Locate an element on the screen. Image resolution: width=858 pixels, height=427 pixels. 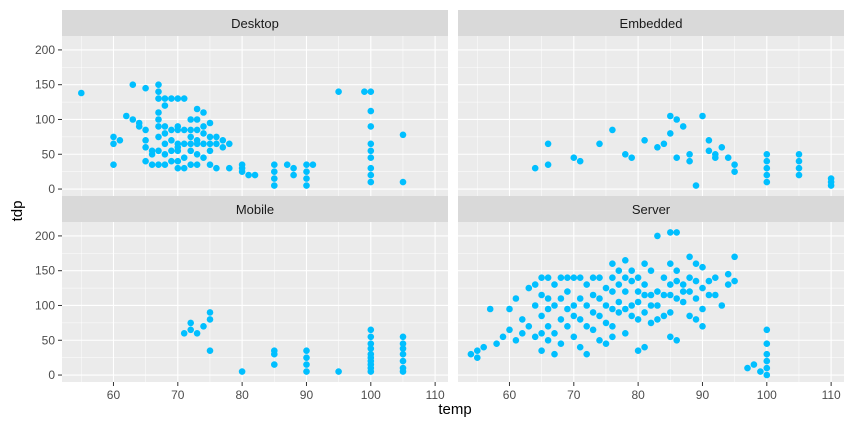
x-tick-label: 70 is located at coordinates (178, 395).